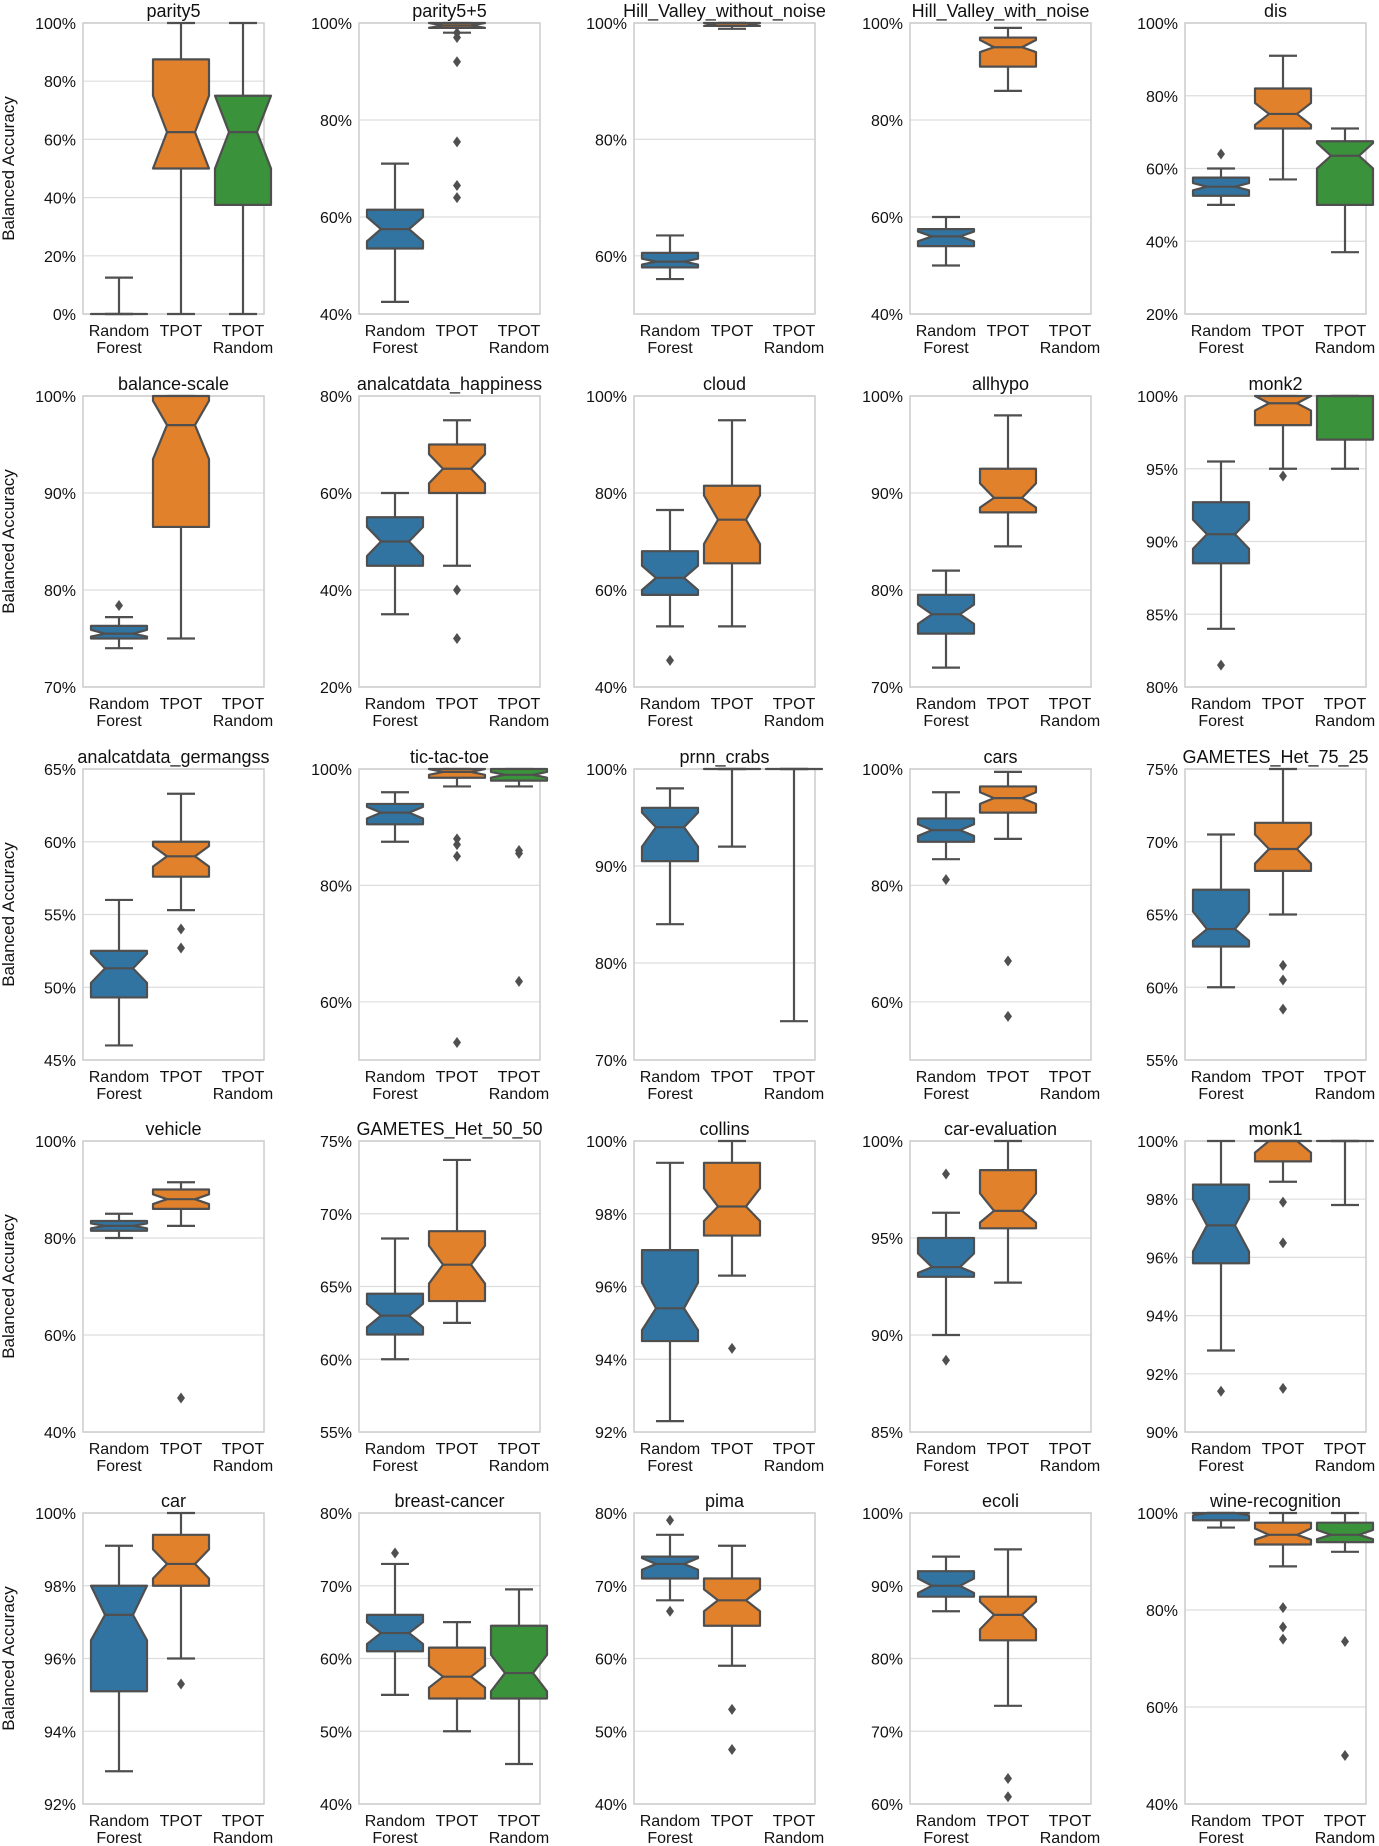 This screenshot has height=1846, width=1379. What do you see at coordinates (1000, 1129) in the screenshot?
I see `subplot-title: car-evaluation` at bounding box center [1000, 1129].